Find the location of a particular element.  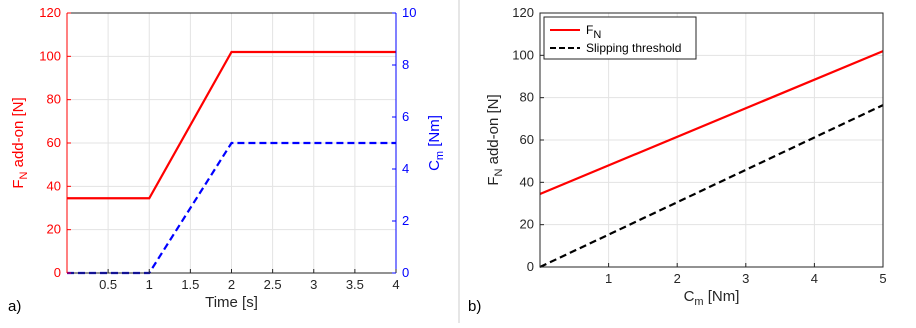

y-left-tick-label-a: 100 is located at coordinates (50, 55).